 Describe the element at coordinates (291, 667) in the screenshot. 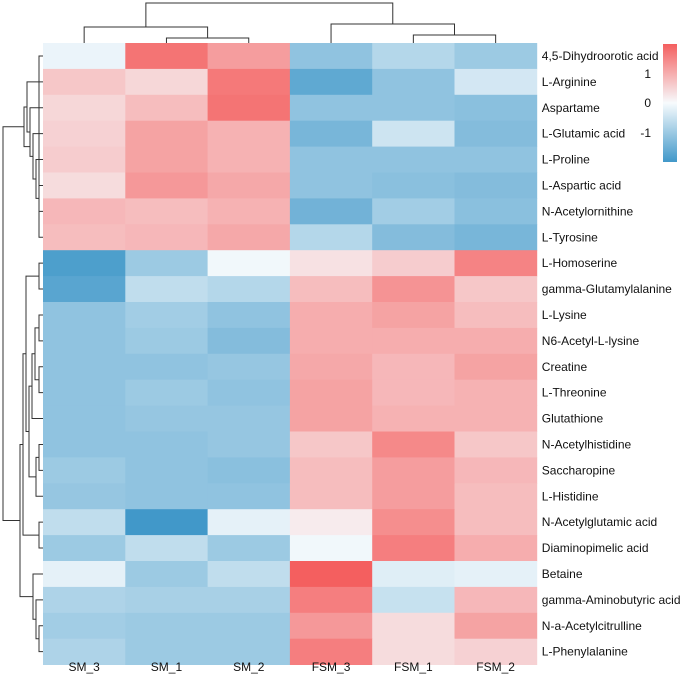

I see `column-labels: SM_3 SM_1 SM_2 FSM_3 FSM_1 FSM_2` at that location.